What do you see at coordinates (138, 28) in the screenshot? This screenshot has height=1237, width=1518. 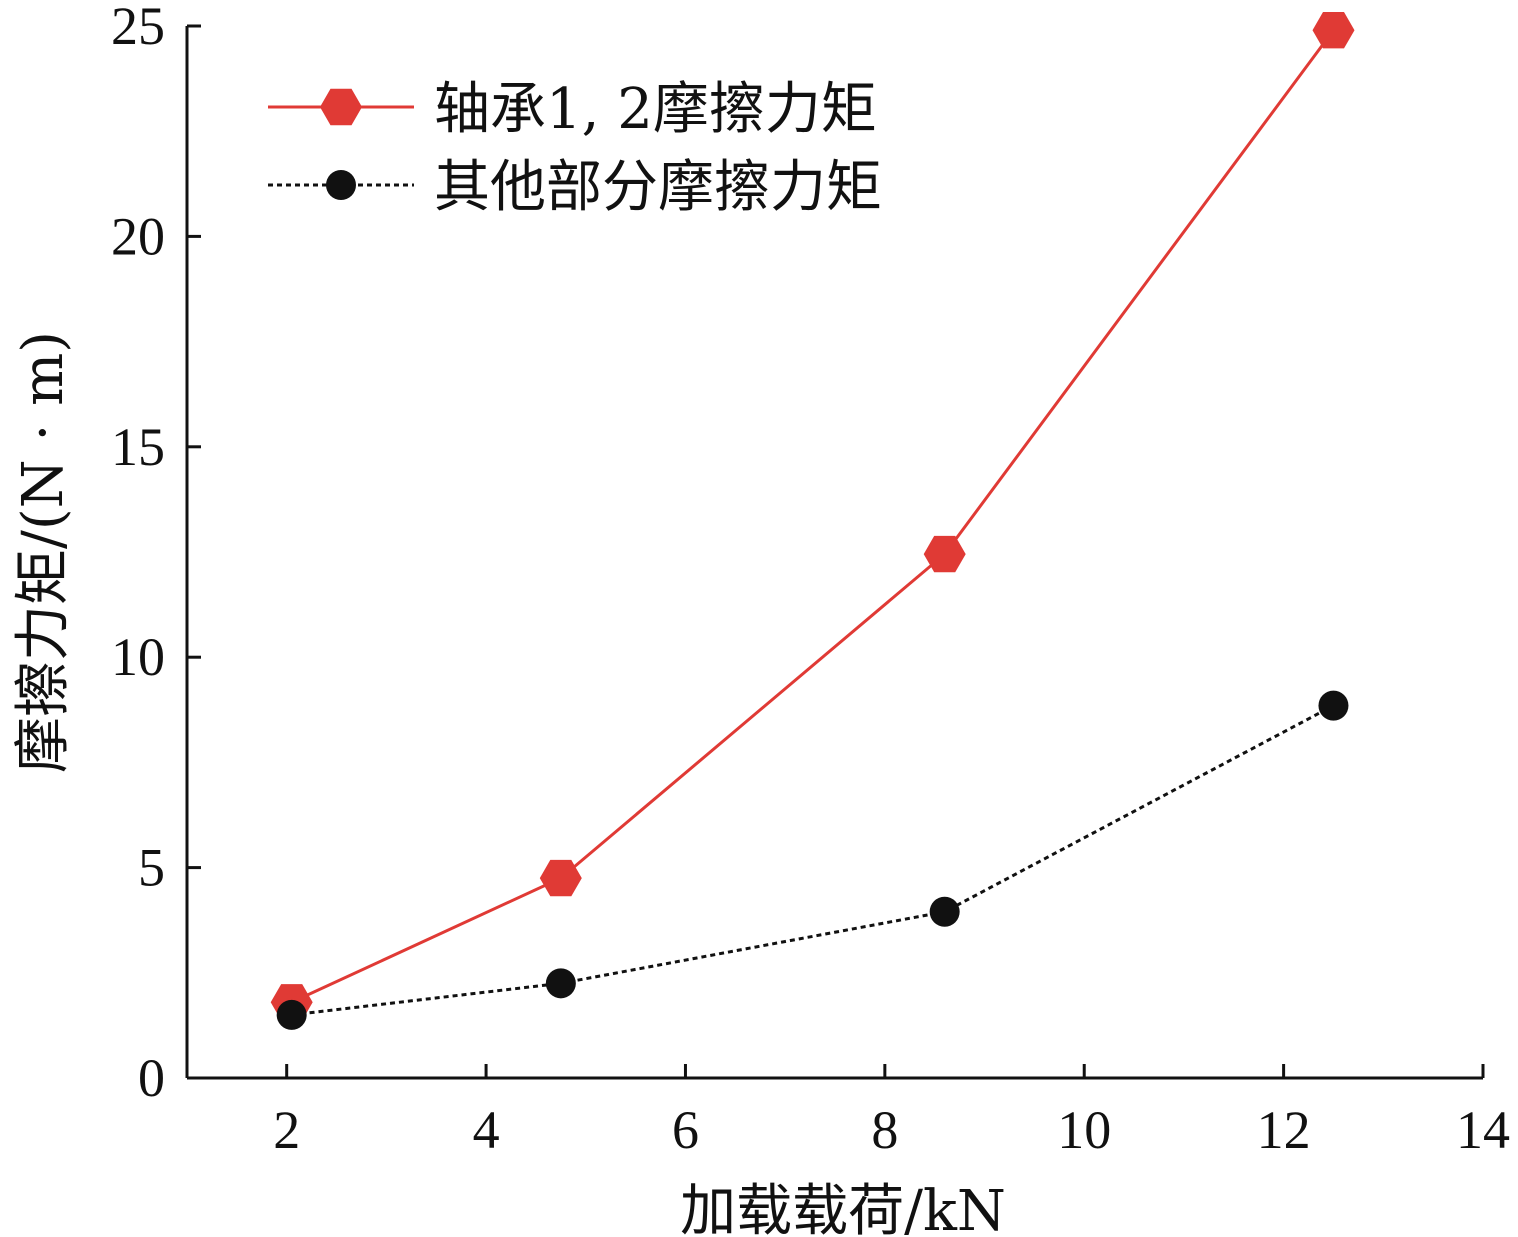 I see `y-tick-label: 25` at bounding box center [138, 28].